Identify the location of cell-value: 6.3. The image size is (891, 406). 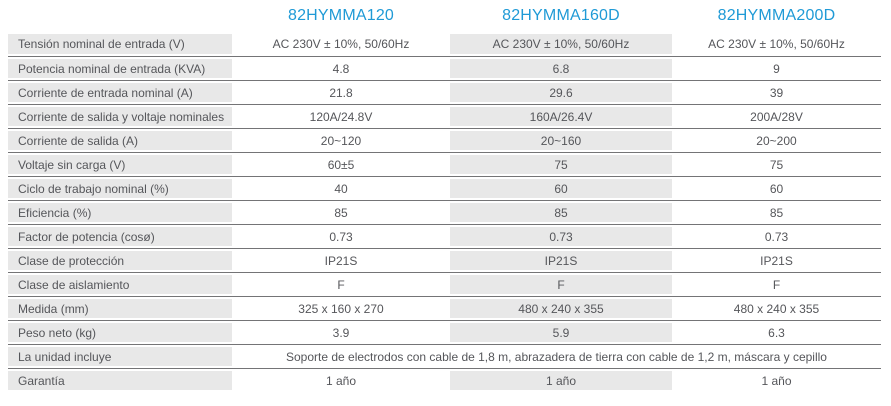
(776, 332).